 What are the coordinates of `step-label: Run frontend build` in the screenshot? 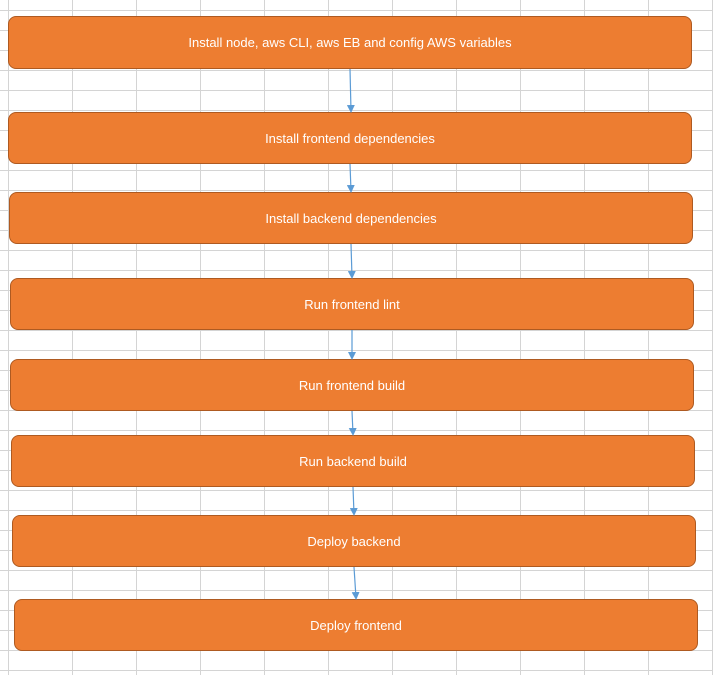 It's located at (352, 385).